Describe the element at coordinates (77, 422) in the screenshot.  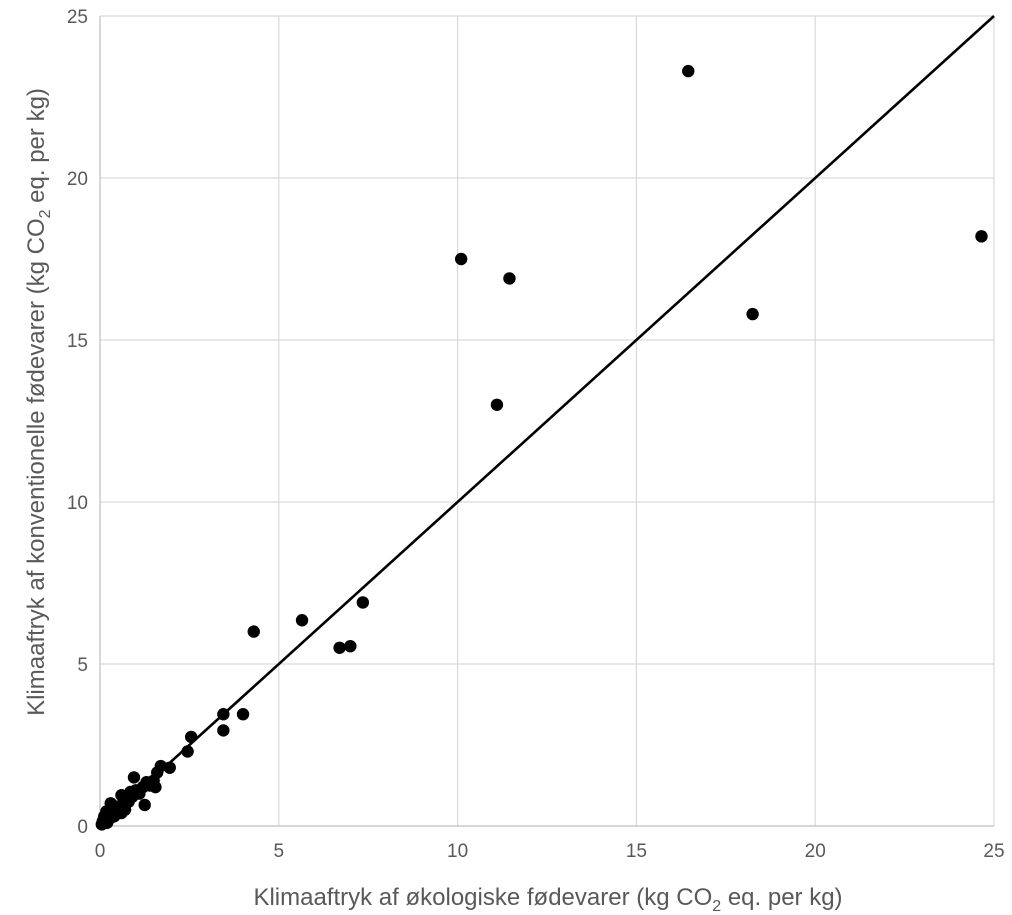
I see `y-tick-labels: 0 5 10 15 20 25` at that location.